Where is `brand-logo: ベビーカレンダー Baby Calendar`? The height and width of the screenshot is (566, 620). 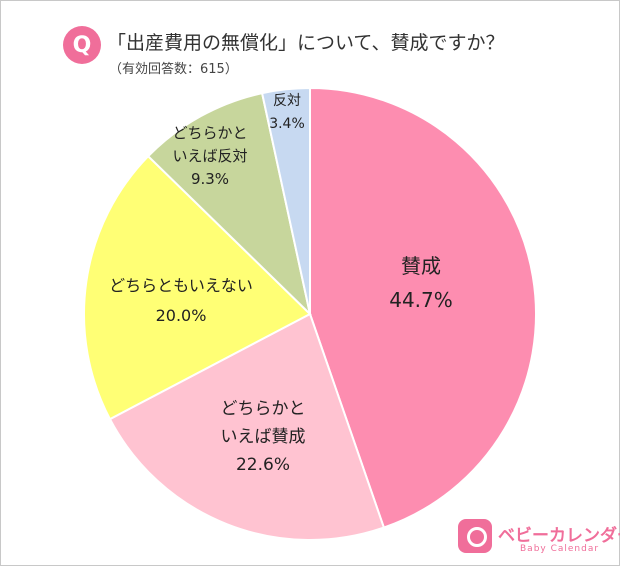 brand-logo: ベビーカレンダー Baby Calendar is located at coordinates (539, 539).